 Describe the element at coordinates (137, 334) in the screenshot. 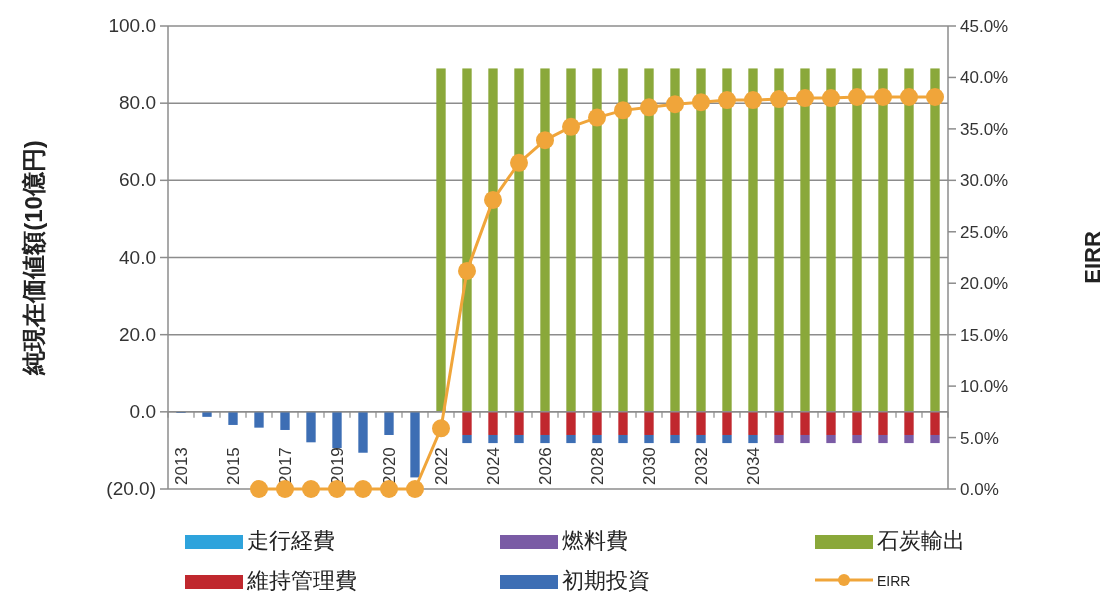

I see `y-tick-label: 20.0` at that location.